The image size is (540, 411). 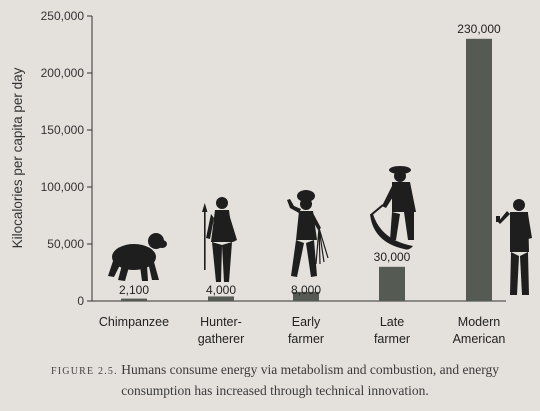 What do you see at coordinates (392, 283) in the screenshot?
I see `bar-late-farmer` at bounding box center [392, 283].